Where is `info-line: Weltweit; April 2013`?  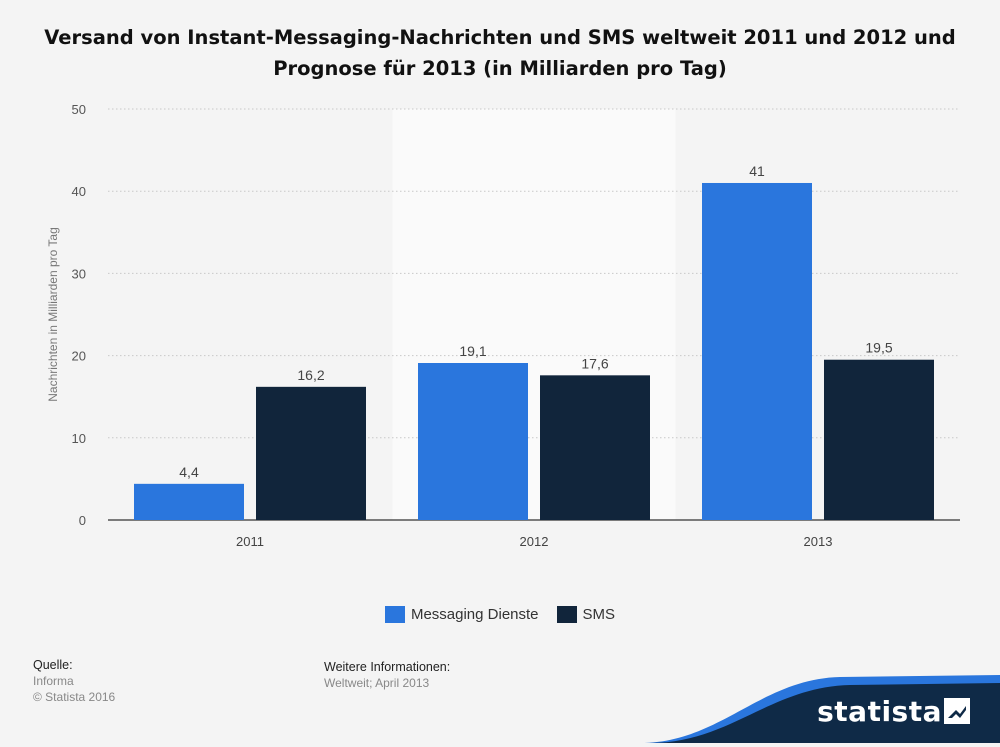 info-line: Weltweit; April 2013 is located at coordinates (377, 683).